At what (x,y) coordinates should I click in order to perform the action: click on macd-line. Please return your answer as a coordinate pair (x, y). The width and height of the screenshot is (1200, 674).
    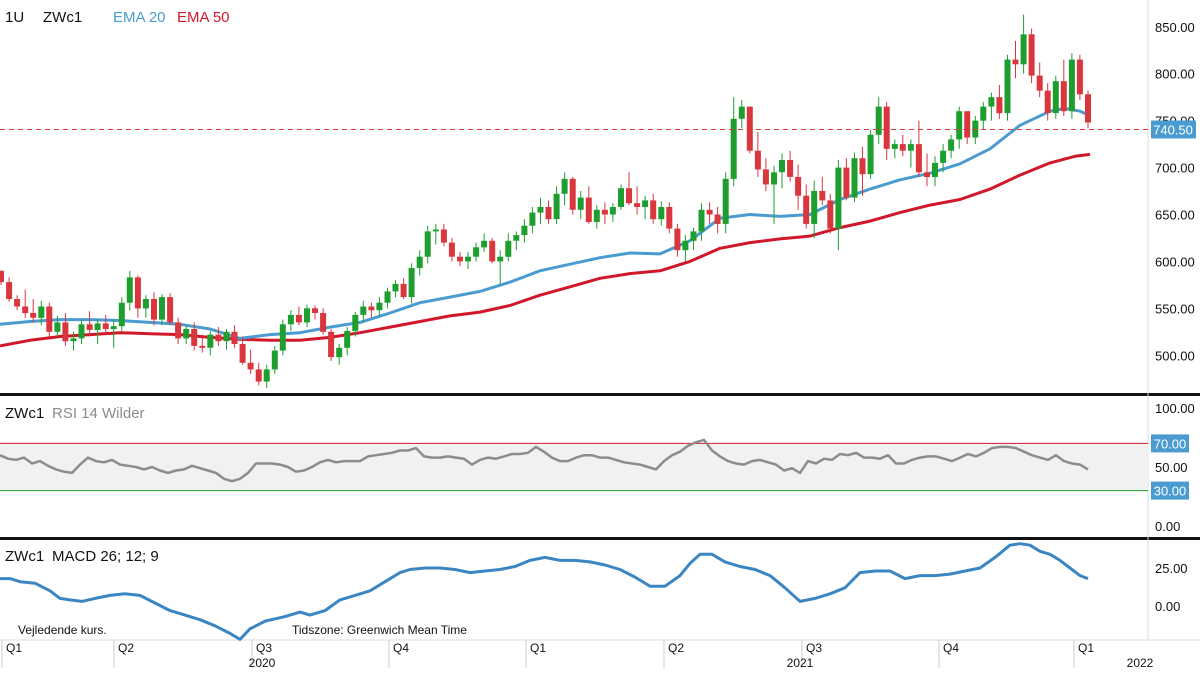
    Looking at the image, I should click on (544, 591).